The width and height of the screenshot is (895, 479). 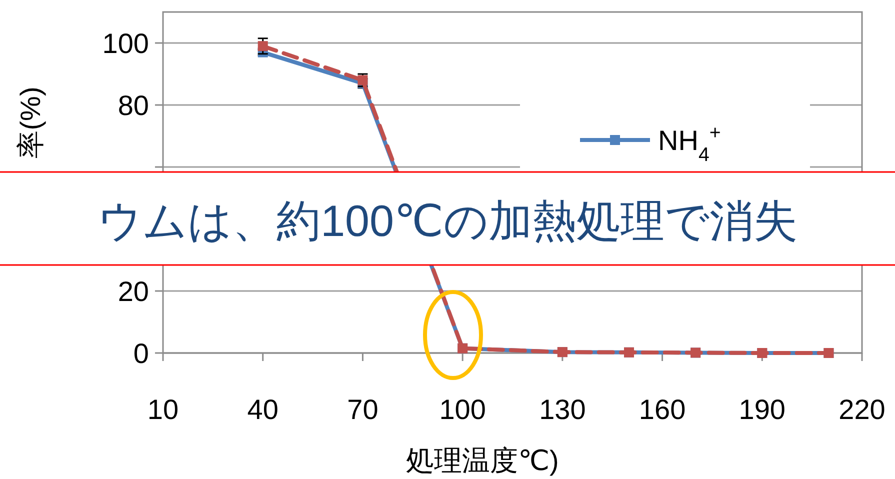 I want to click on x-axis-title: 処理温度℃), so click(x=482, y=460).